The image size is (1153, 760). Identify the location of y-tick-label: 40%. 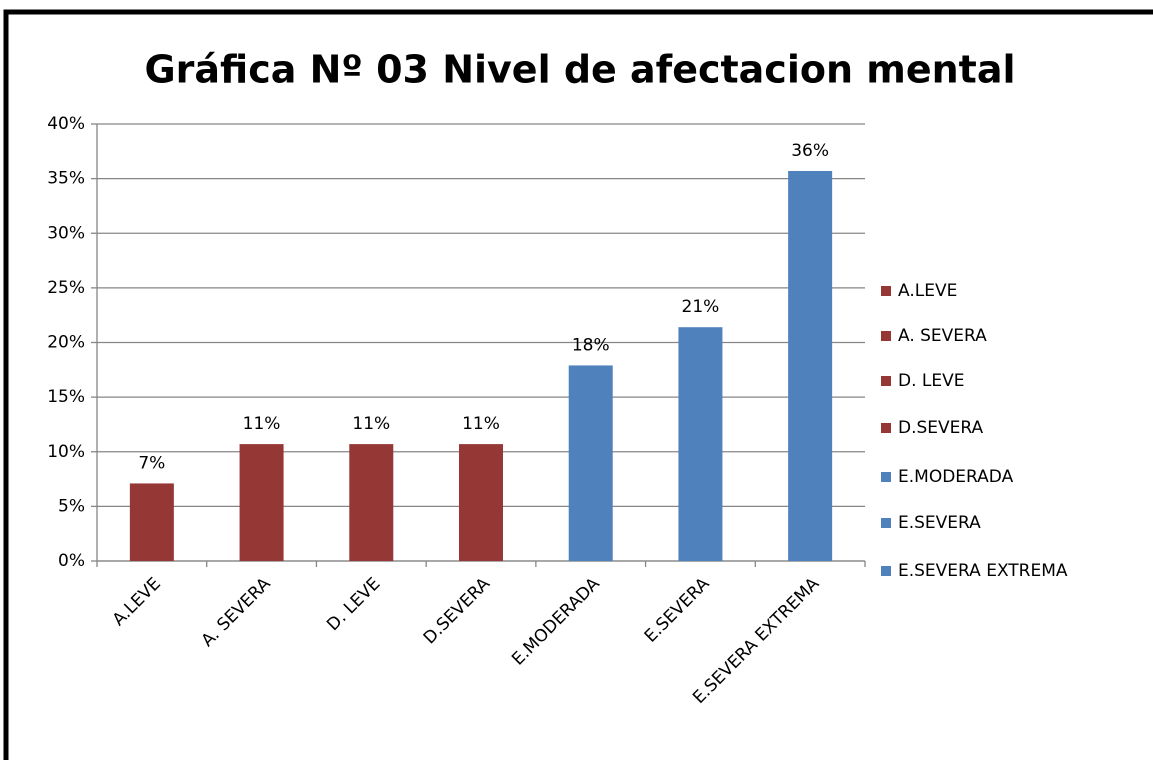
(66, 124).